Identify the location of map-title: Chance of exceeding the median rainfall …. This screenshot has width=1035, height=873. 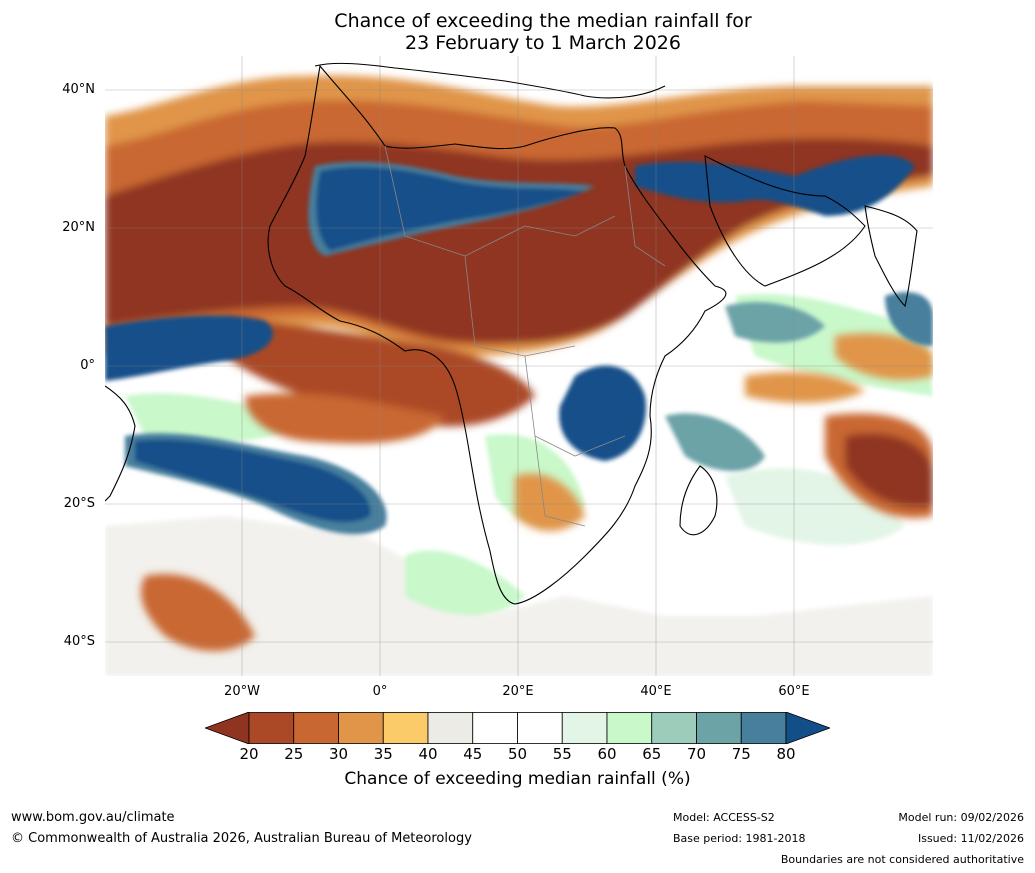
(517, 32).